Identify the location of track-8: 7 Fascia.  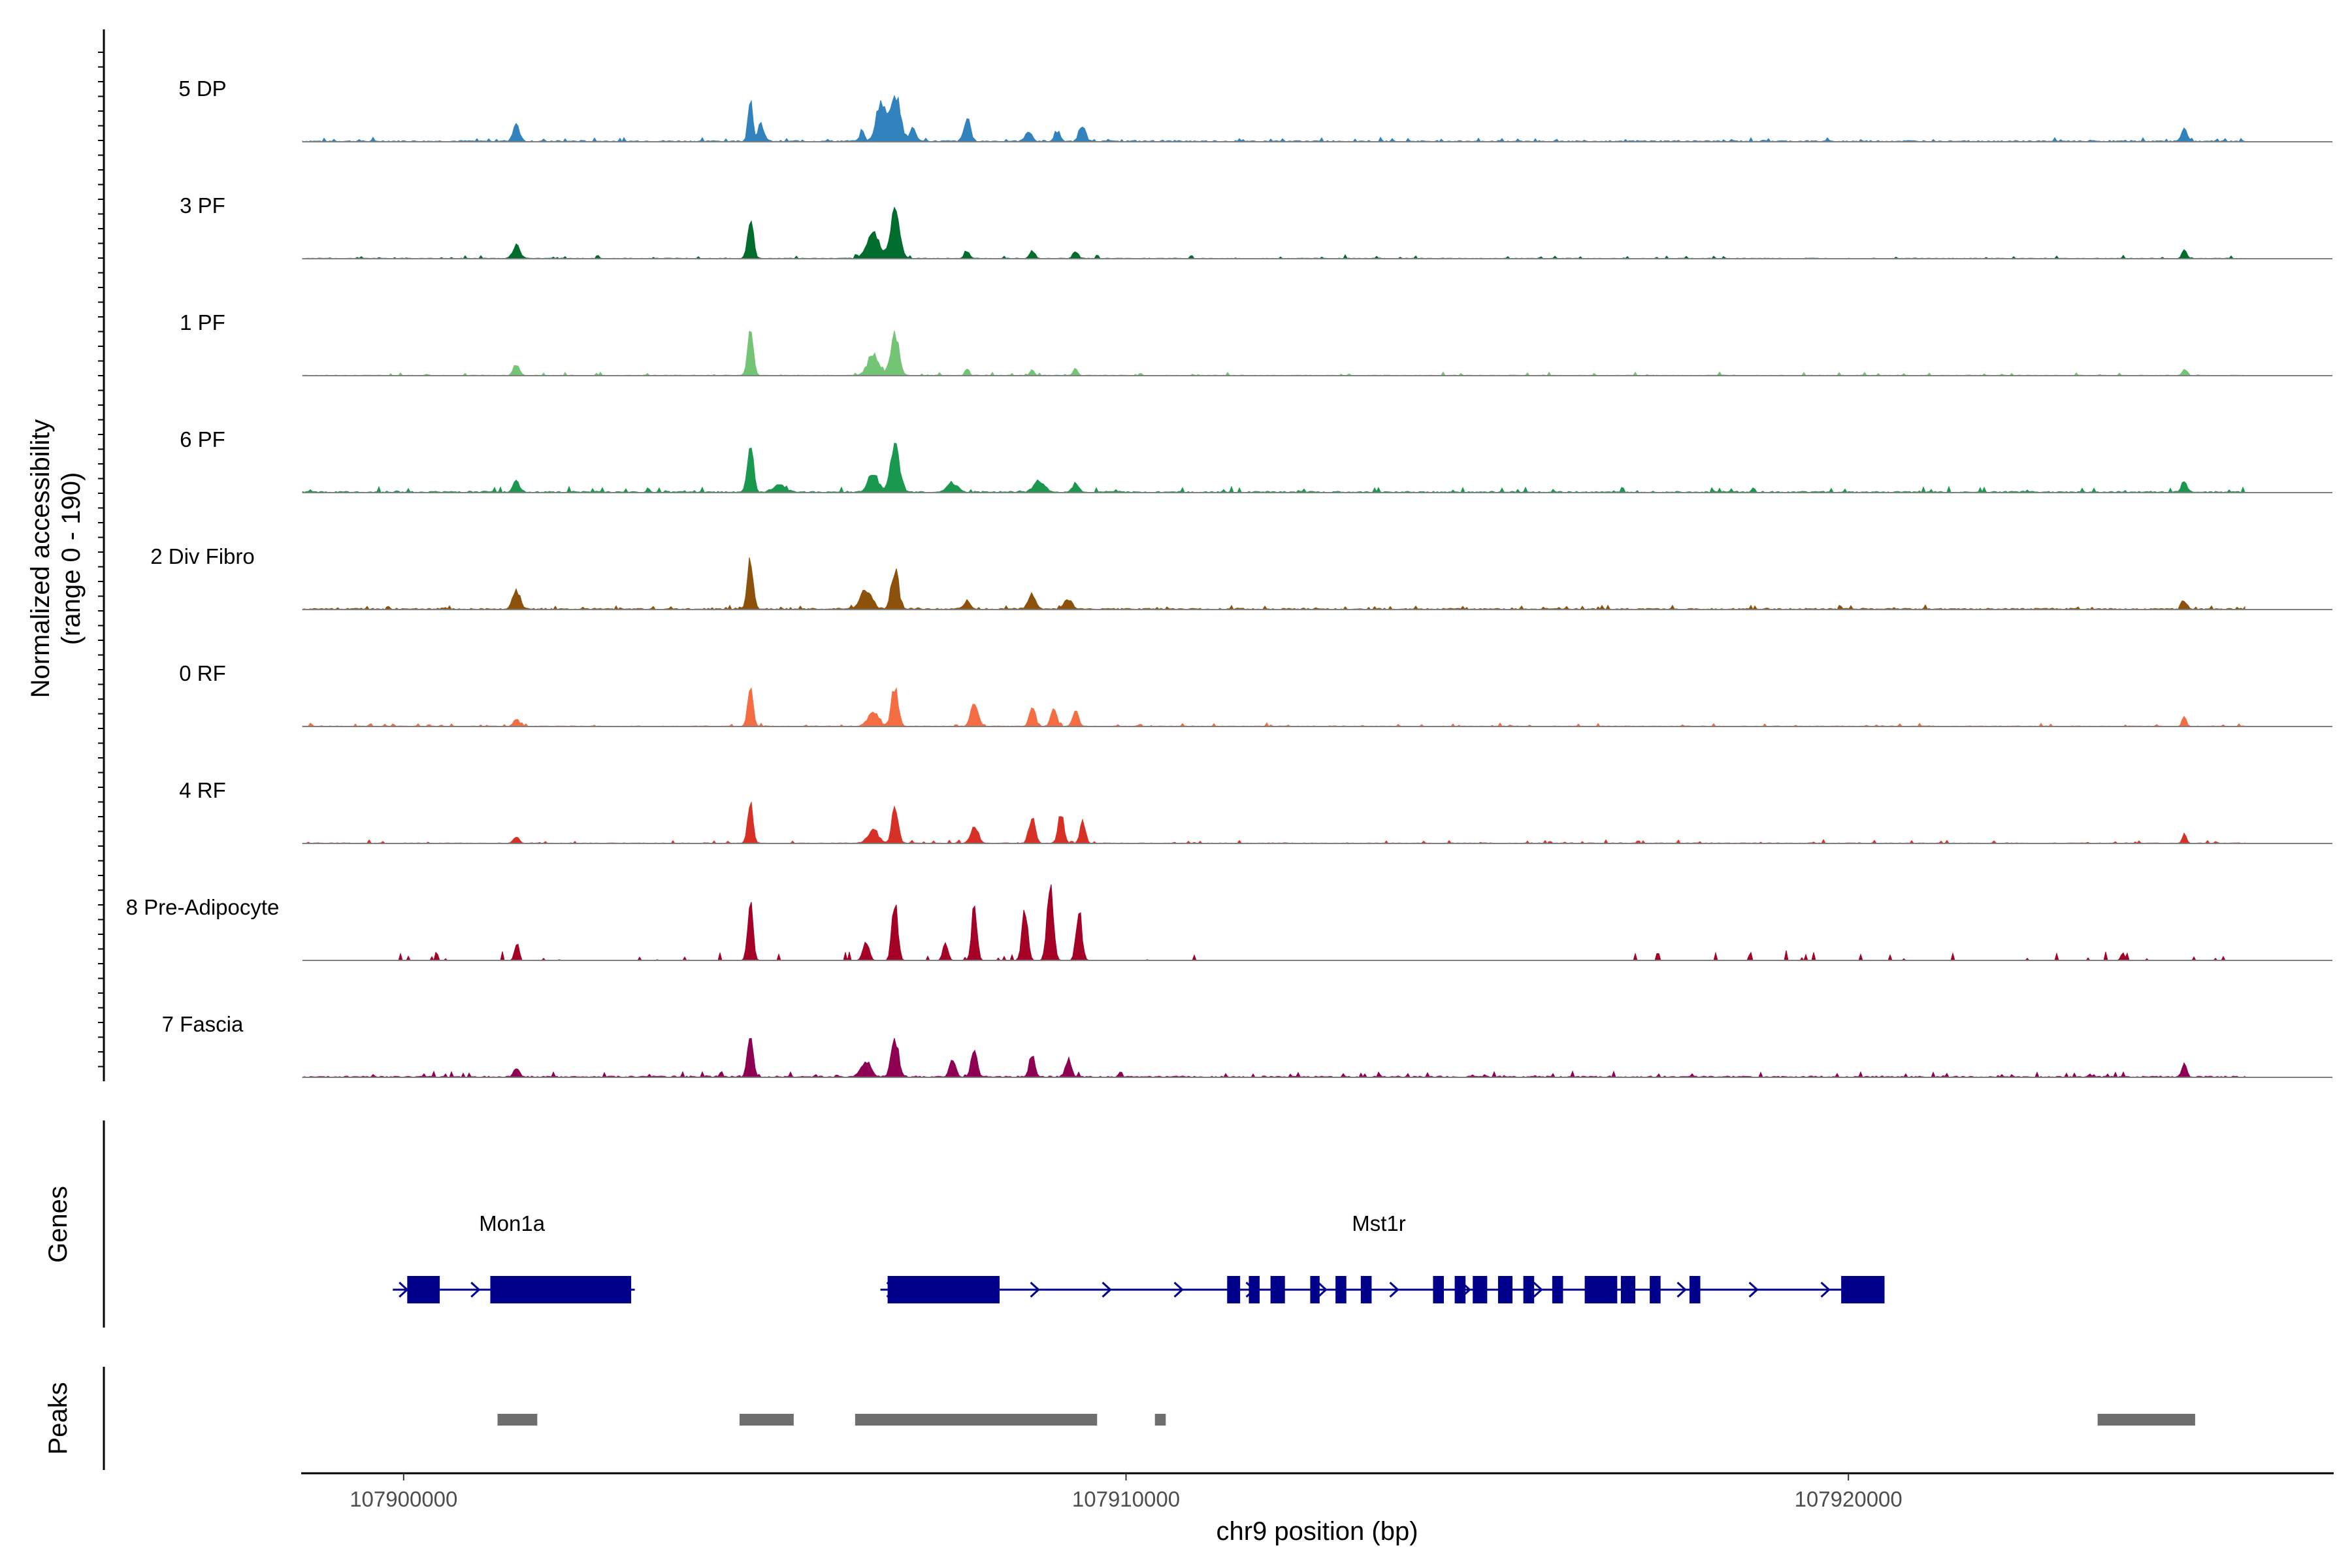
(1247, 1045).